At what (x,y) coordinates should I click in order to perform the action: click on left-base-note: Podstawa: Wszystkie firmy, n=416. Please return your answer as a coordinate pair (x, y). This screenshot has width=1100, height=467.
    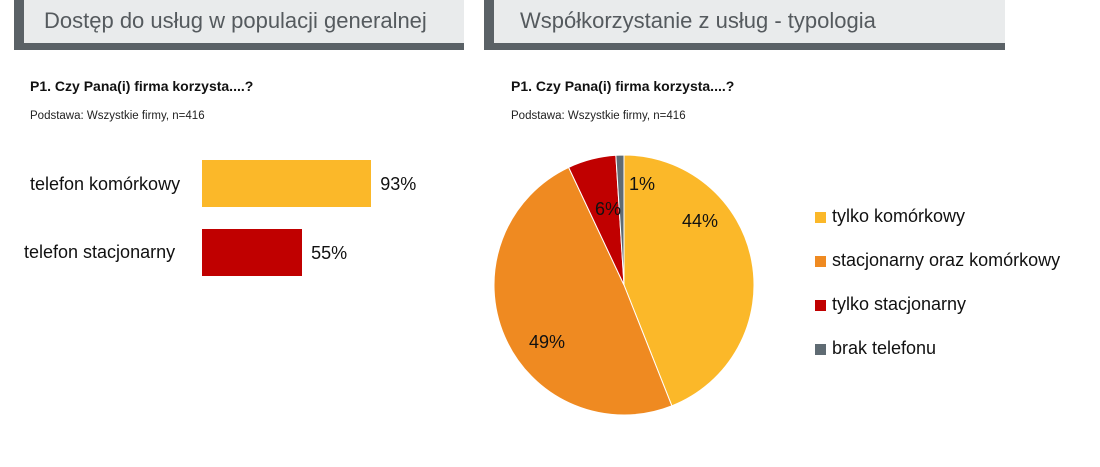
    Looking at the image, I should click on (117, 116).